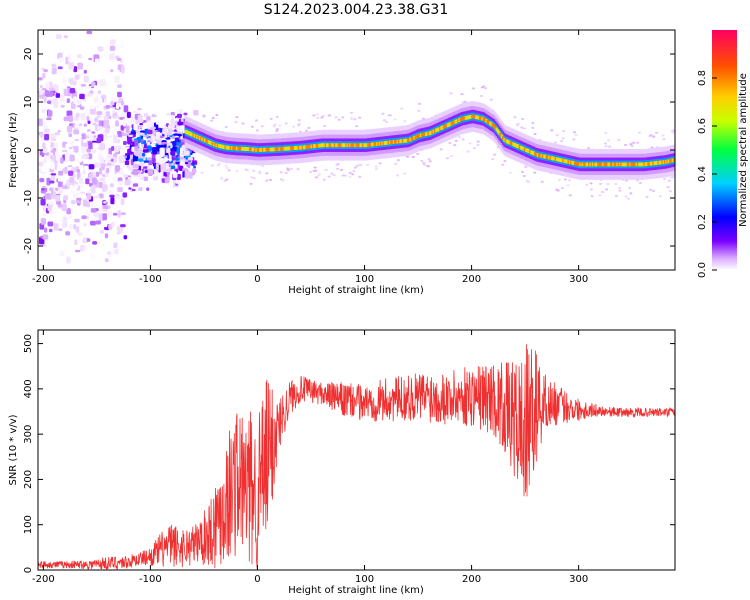 The width and height of the screenshot is (750, 600). I want to click on colorbar-tick-label: 0.8, so click(702, 78).